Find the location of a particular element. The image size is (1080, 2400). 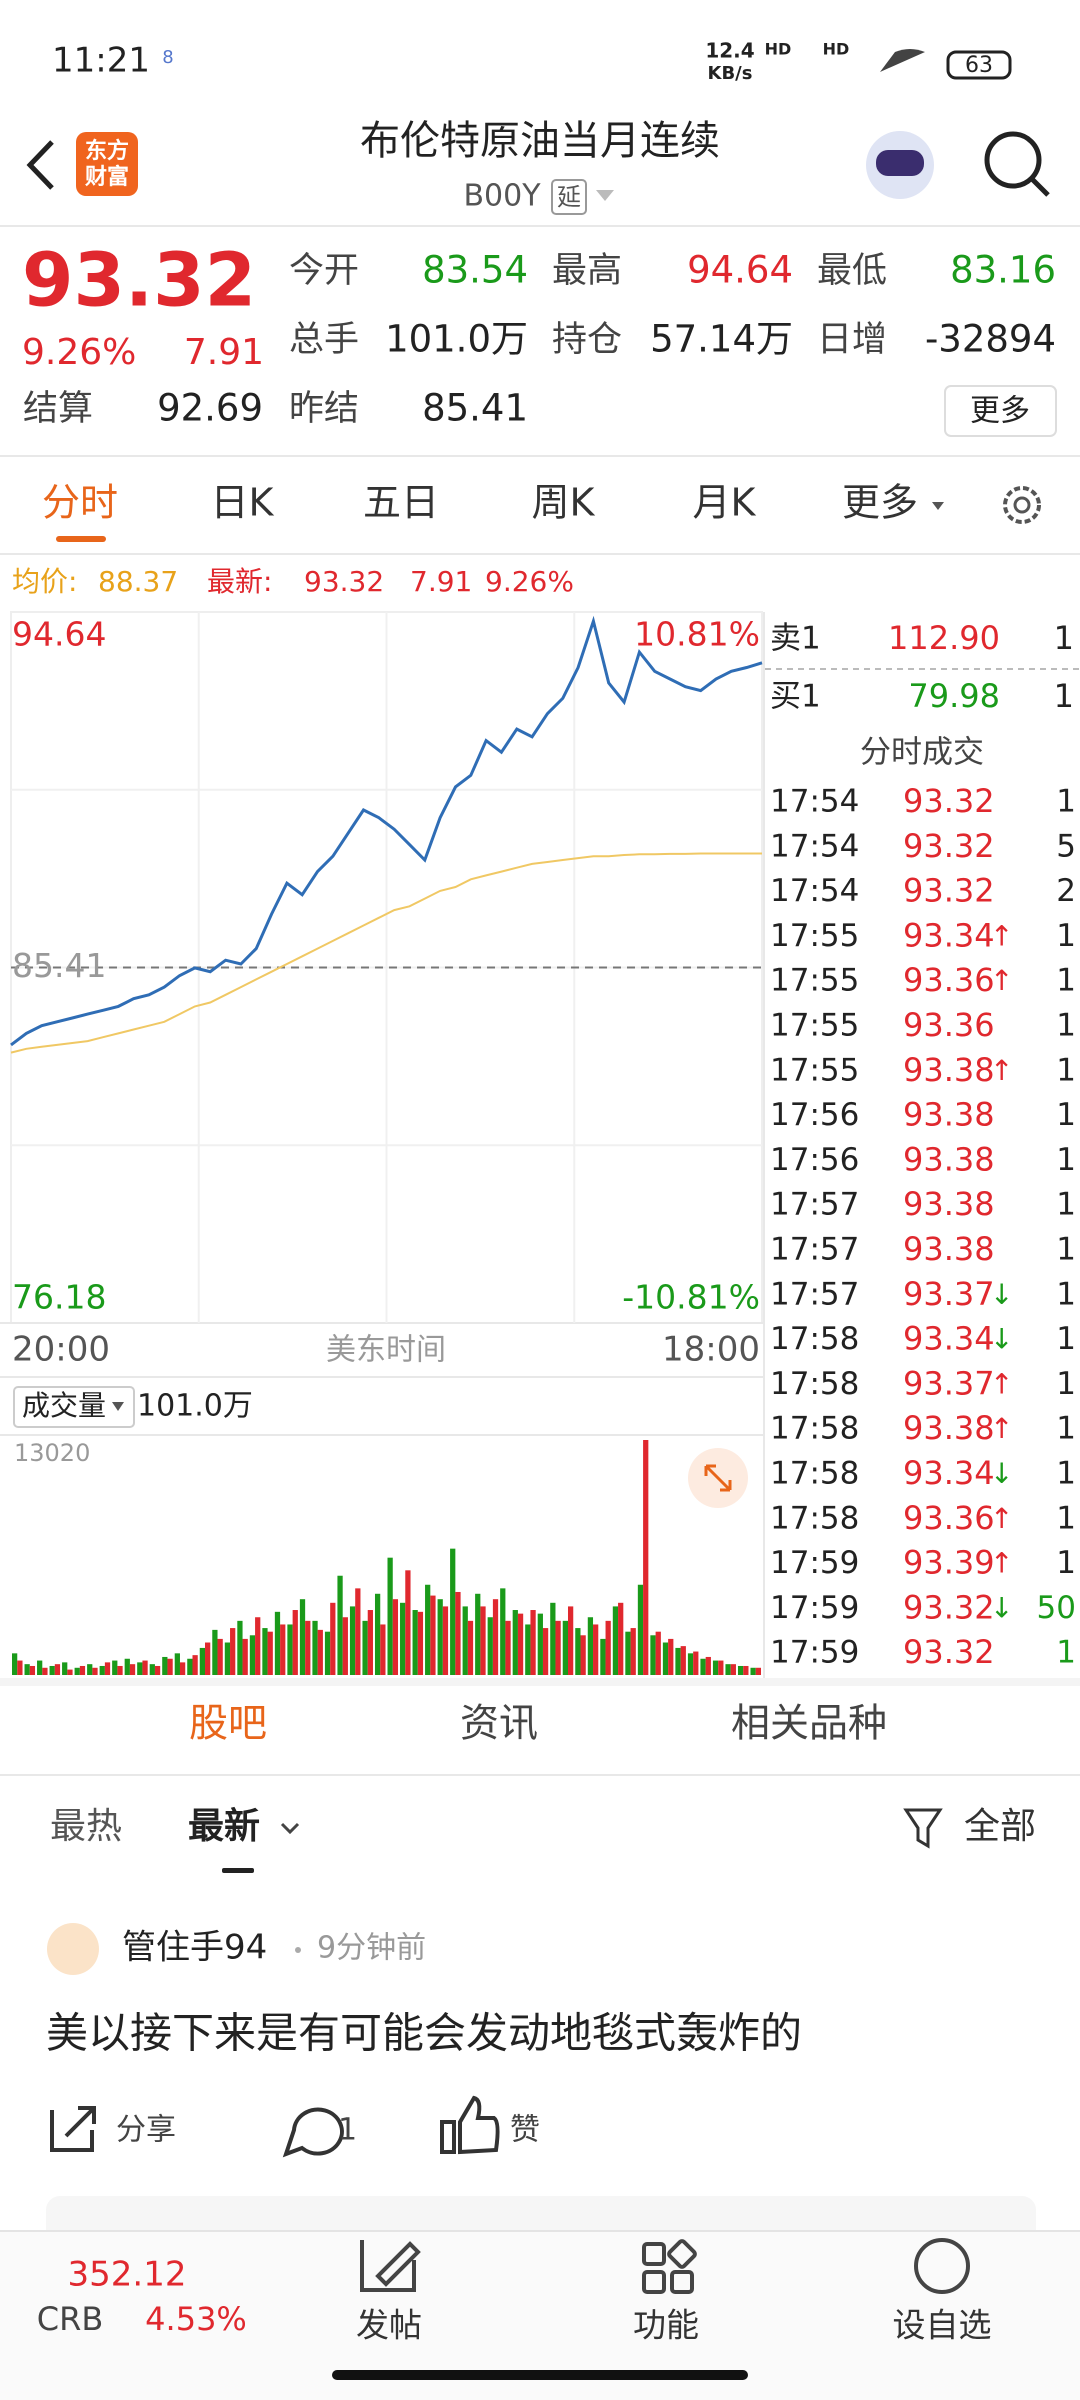

comment-count: 1 is located at coordinates (347, 2130).